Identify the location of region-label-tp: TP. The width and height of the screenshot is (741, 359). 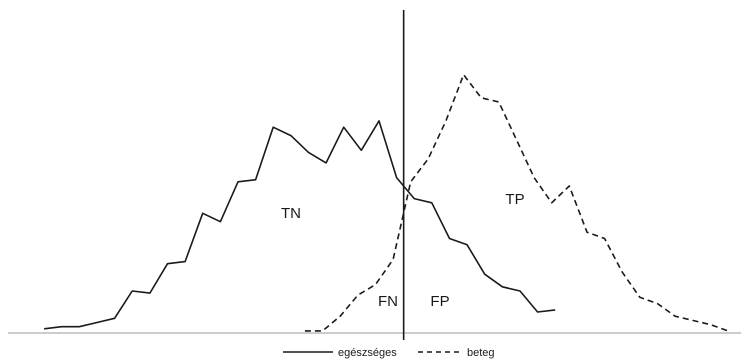
(514, 199).